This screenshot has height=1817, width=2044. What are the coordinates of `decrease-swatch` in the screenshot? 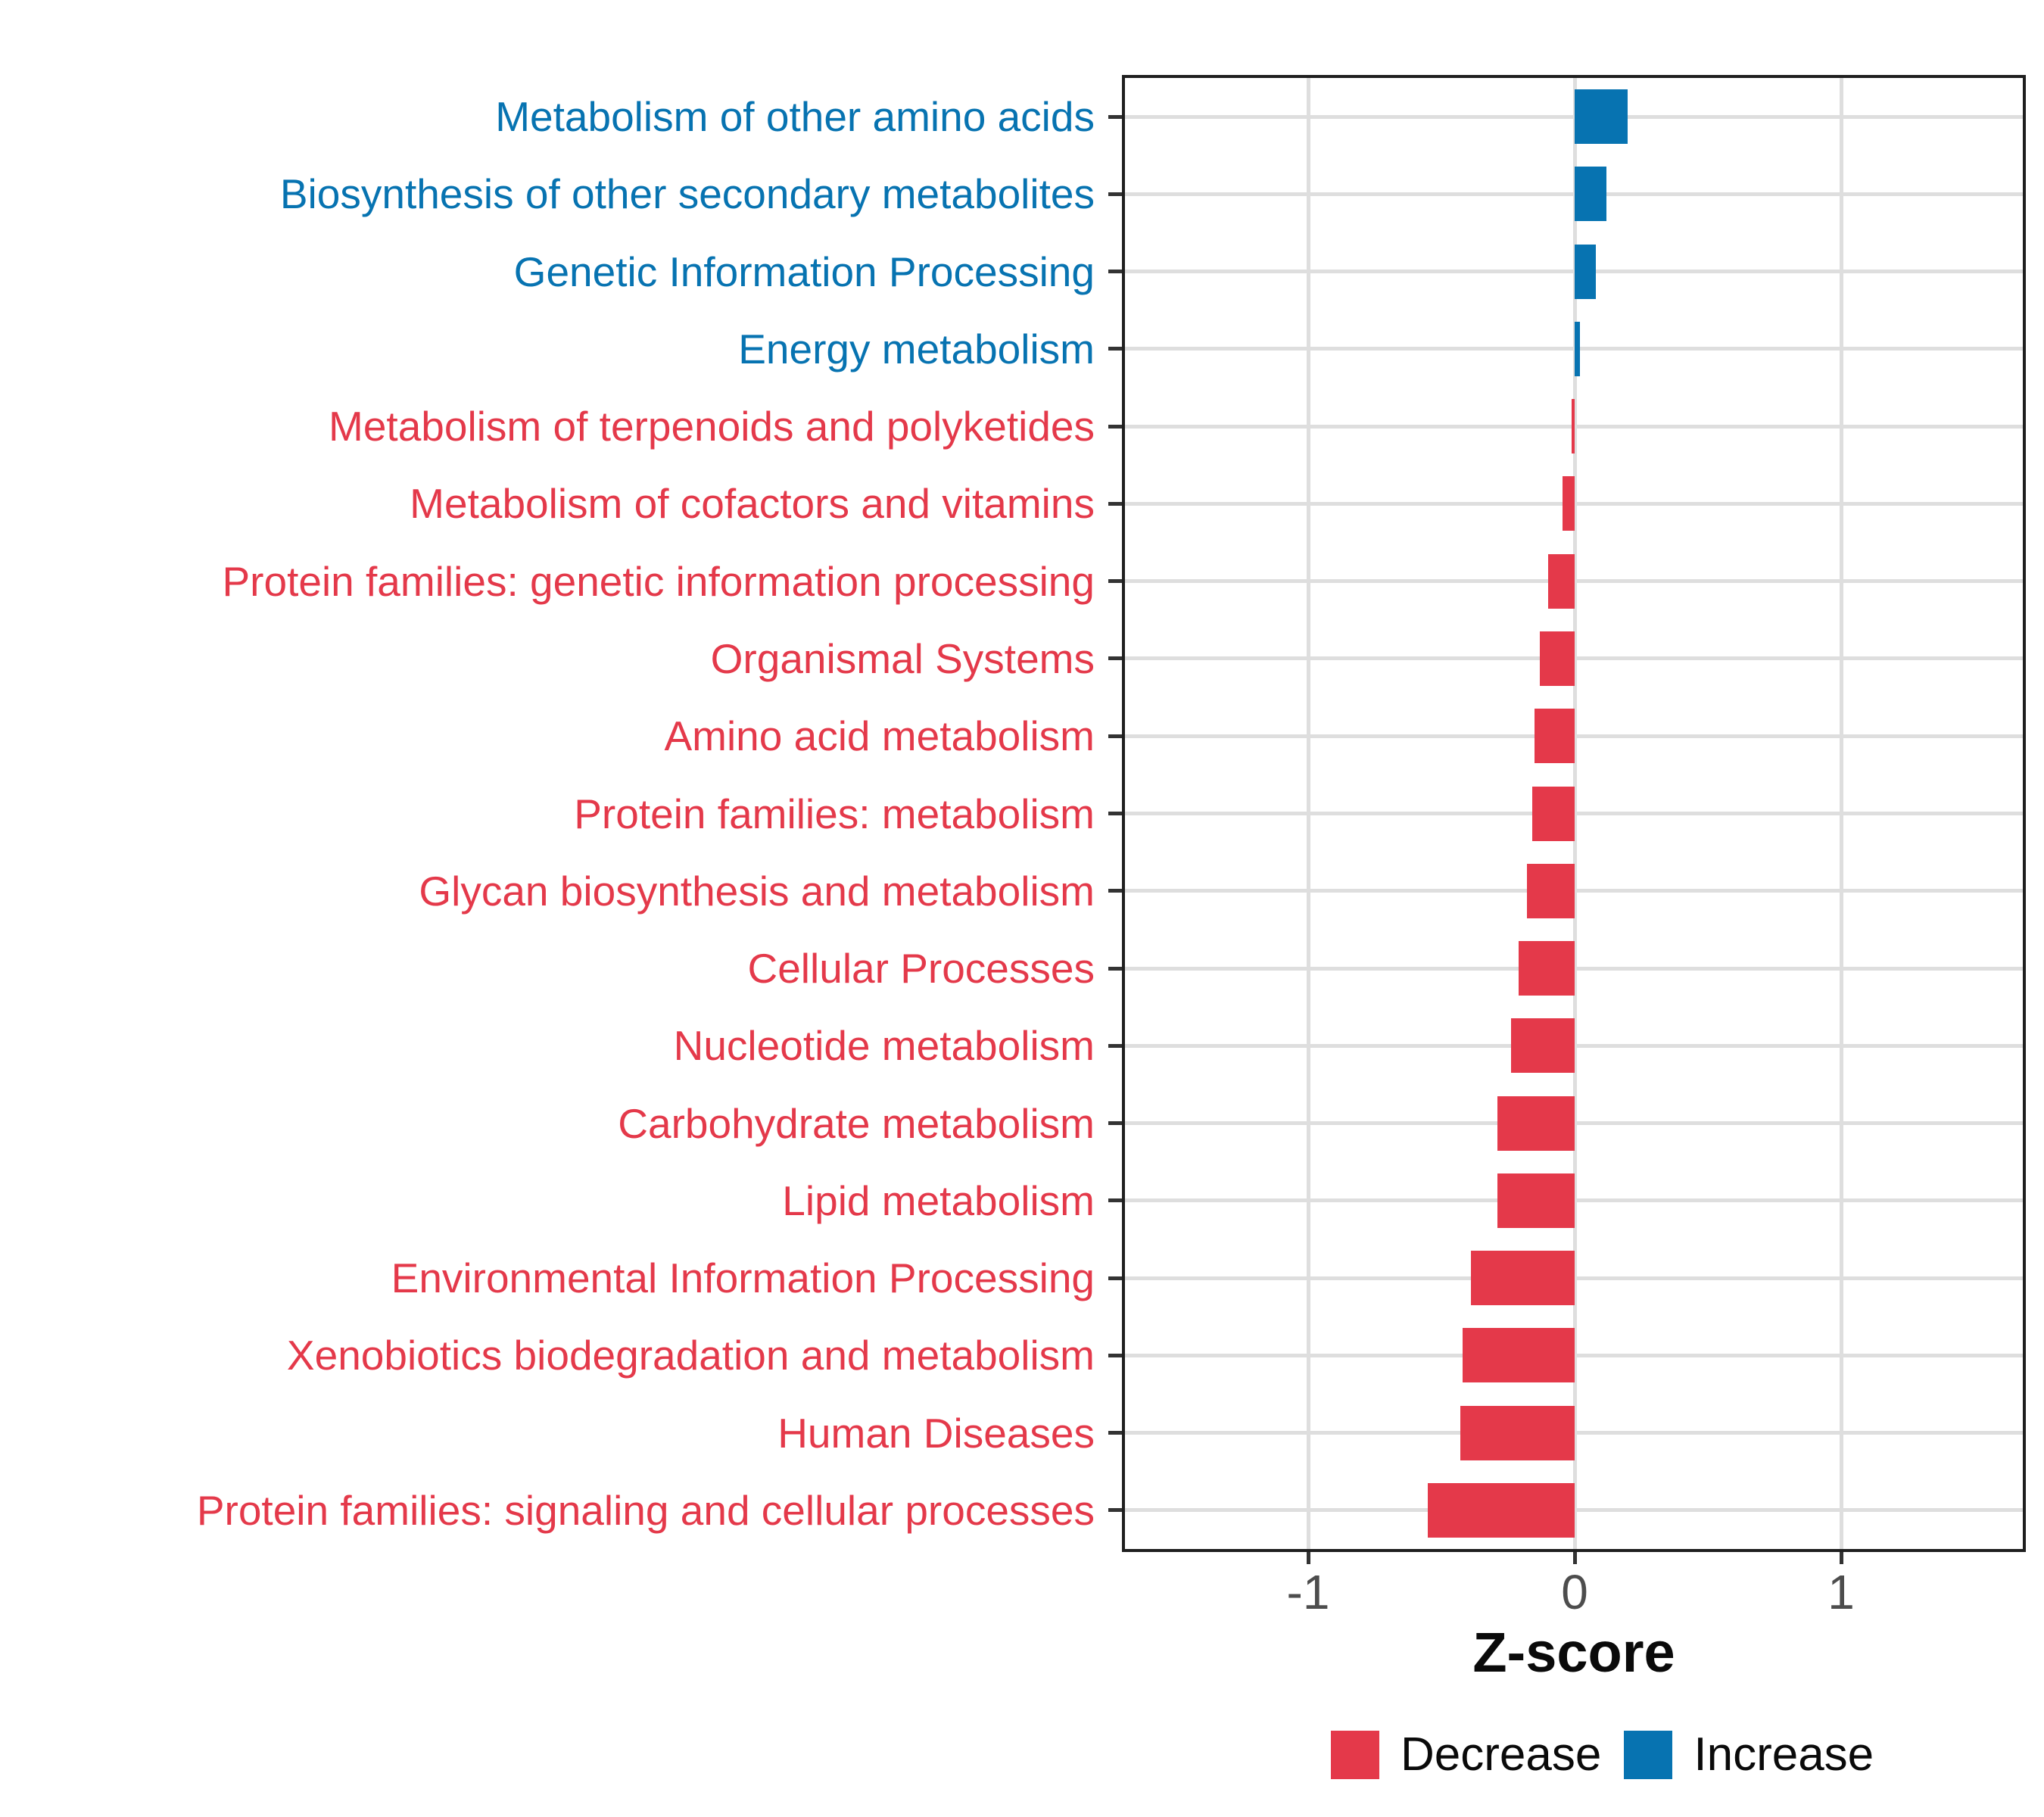 It's located at (1355, 1754).